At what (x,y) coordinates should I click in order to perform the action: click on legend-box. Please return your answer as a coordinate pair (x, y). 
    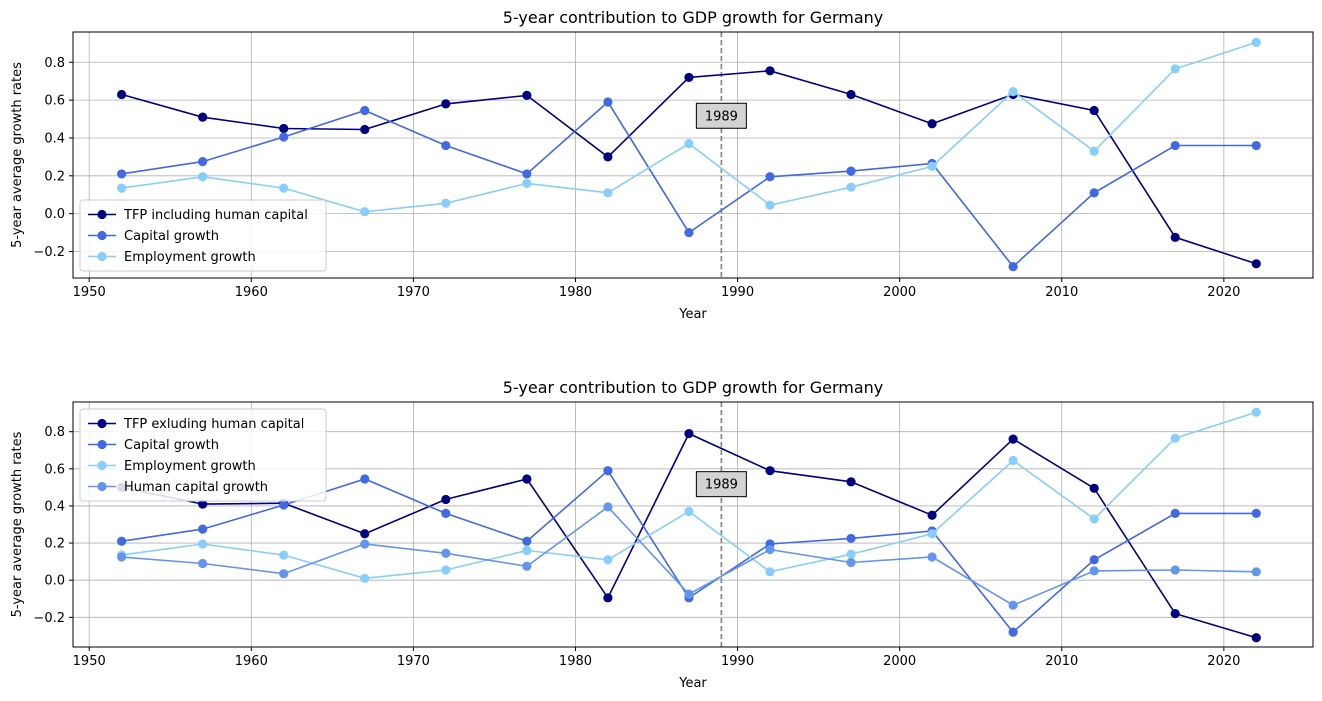
    Looking at the image, I should click on (203, 235).